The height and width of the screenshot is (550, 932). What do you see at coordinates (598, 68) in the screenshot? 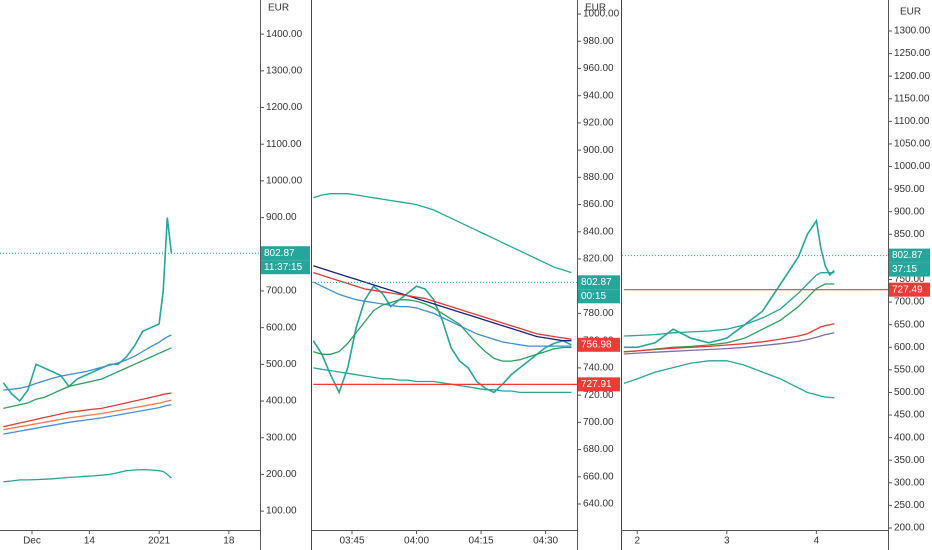
I see `y-tick-label: 960.00` at bounding box center [598, 68].